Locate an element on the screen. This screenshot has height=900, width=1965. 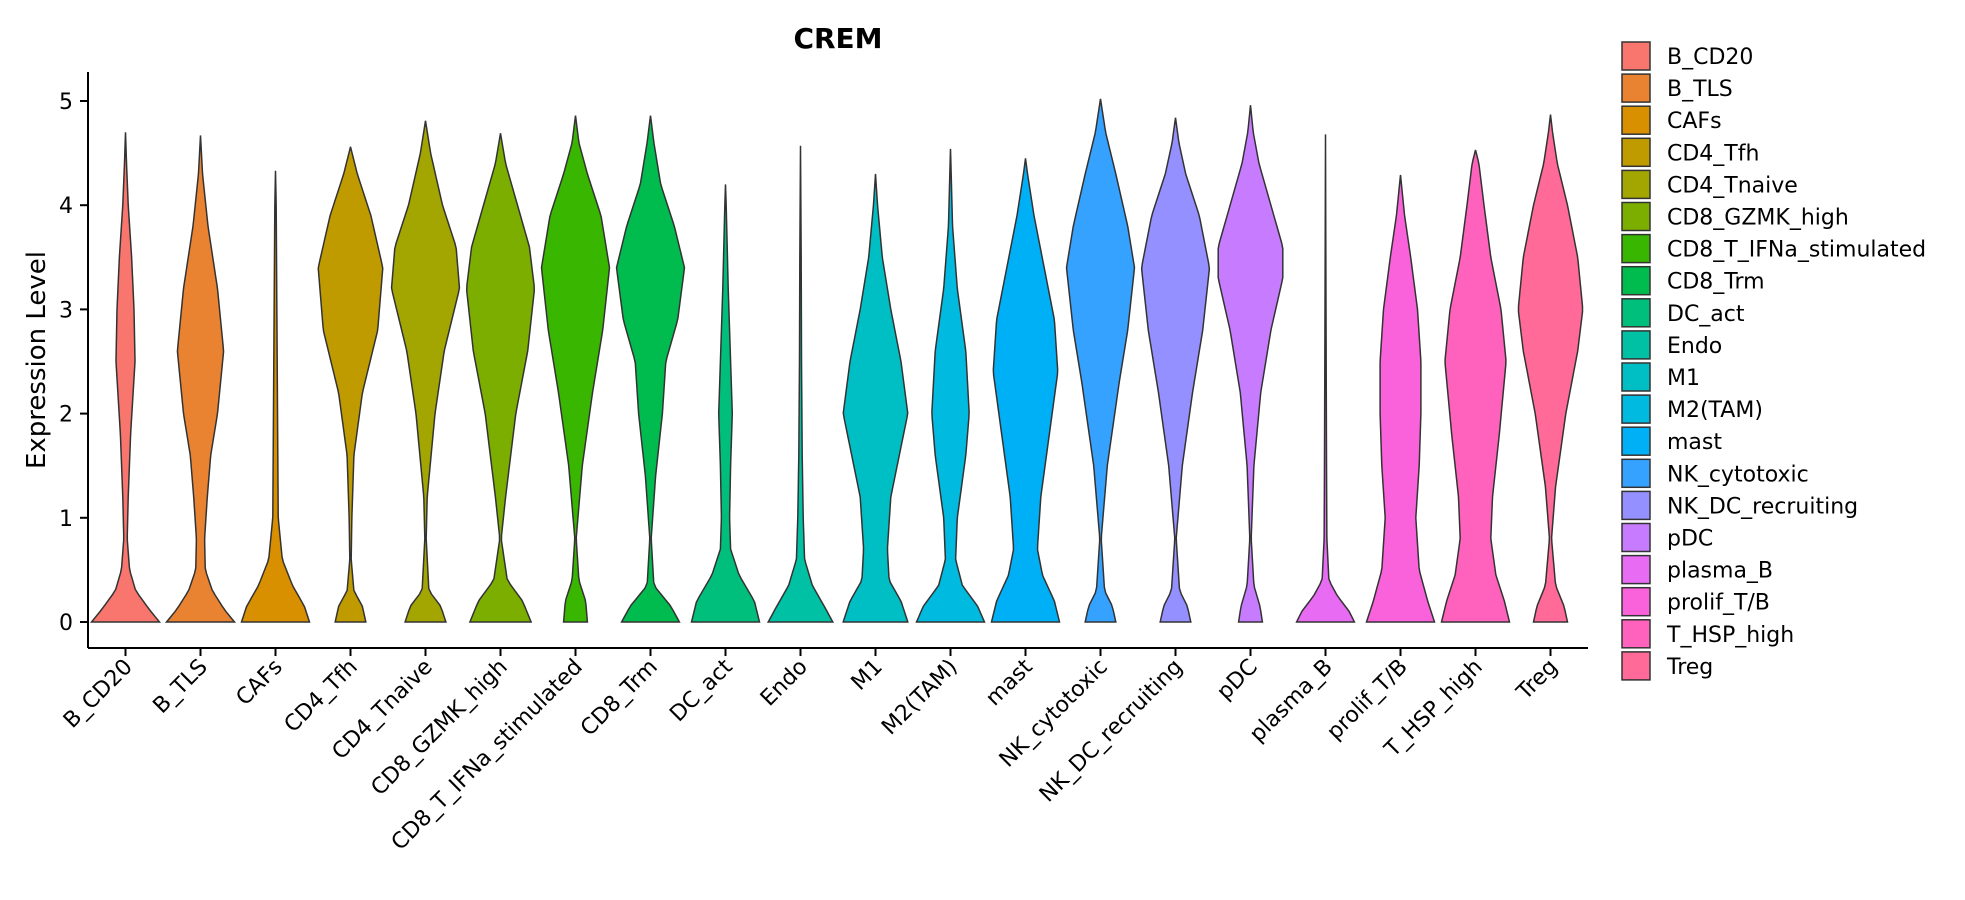
x-tick-label: pDC is located at coordinates (1237, 680).